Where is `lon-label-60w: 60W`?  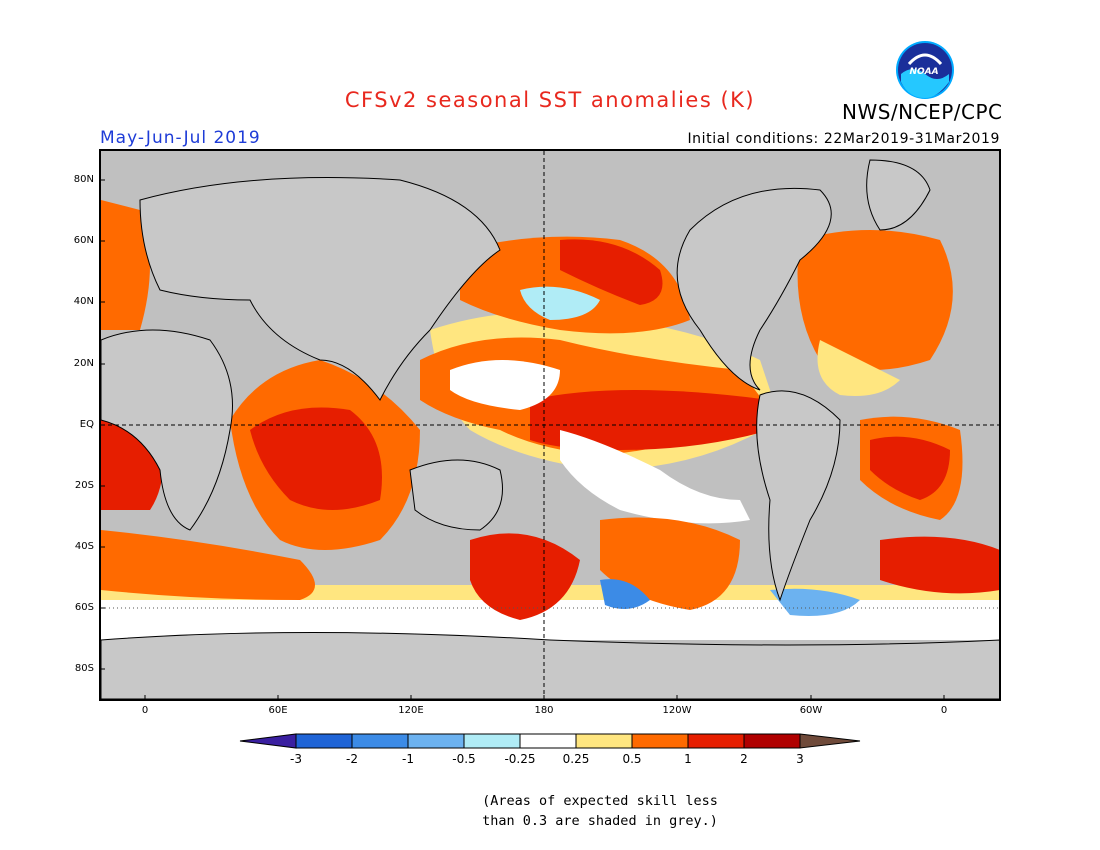
lon-label-60w: 60W is located at coordinates (811, 710).